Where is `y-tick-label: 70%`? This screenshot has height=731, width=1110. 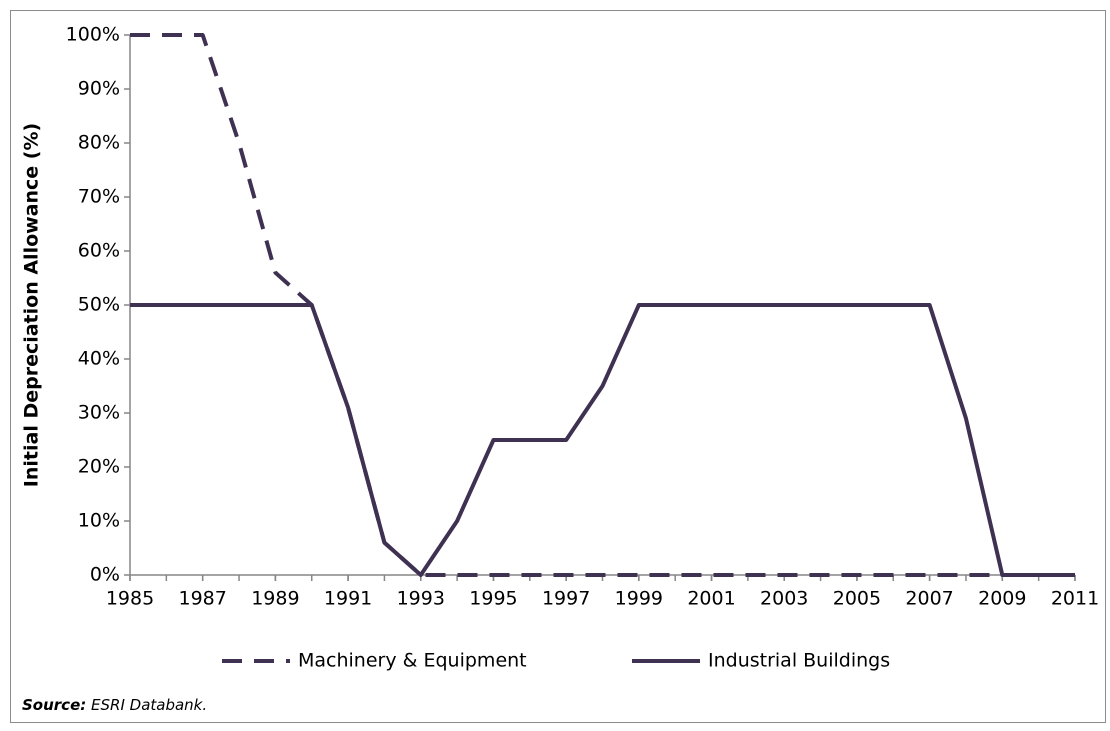 y-tick-label: 70% is located at coordinates (99, 197).